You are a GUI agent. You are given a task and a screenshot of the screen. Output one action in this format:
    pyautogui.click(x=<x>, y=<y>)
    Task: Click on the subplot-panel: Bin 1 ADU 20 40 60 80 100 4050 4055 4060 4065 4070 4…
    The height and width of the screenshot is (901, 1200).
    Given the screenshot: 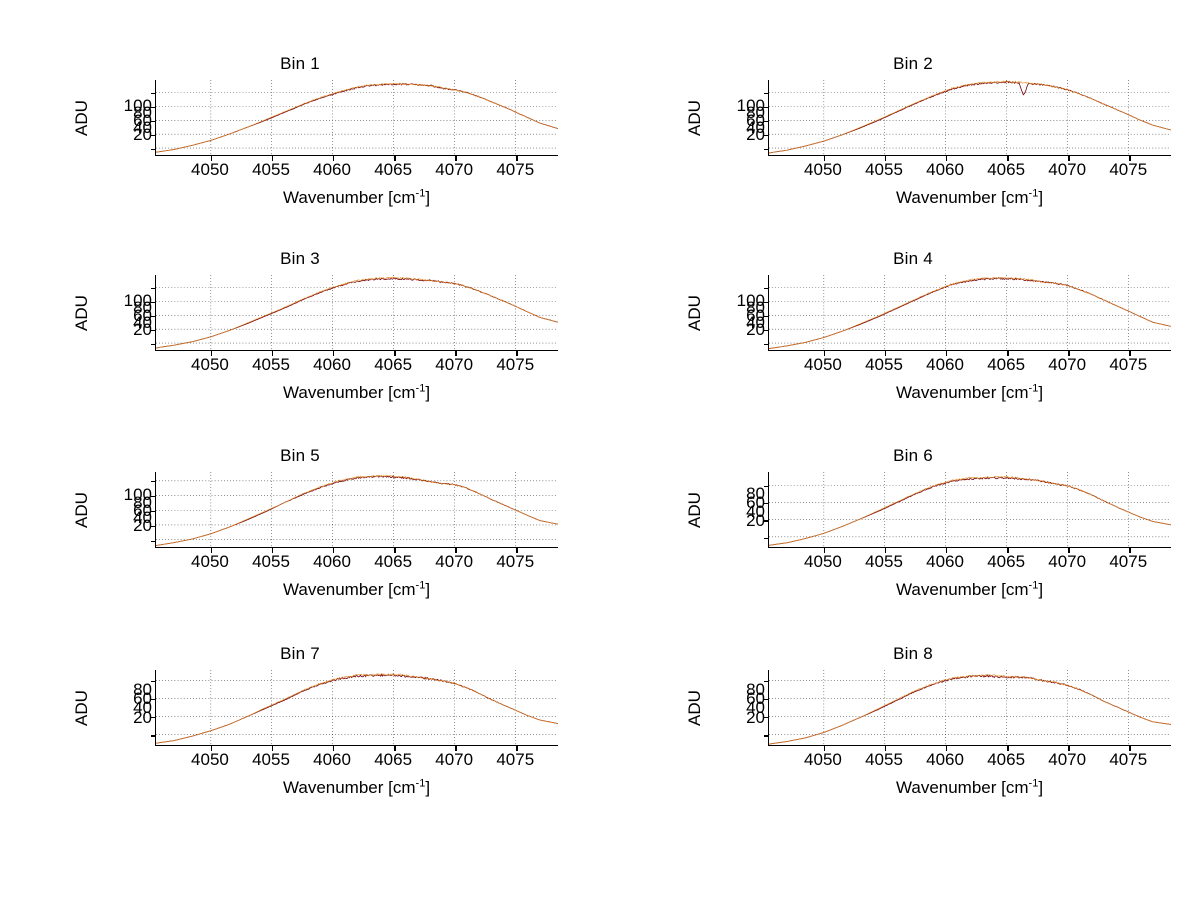 What is the action you would take?
    pyautogui.click(x=300, y=150)
    